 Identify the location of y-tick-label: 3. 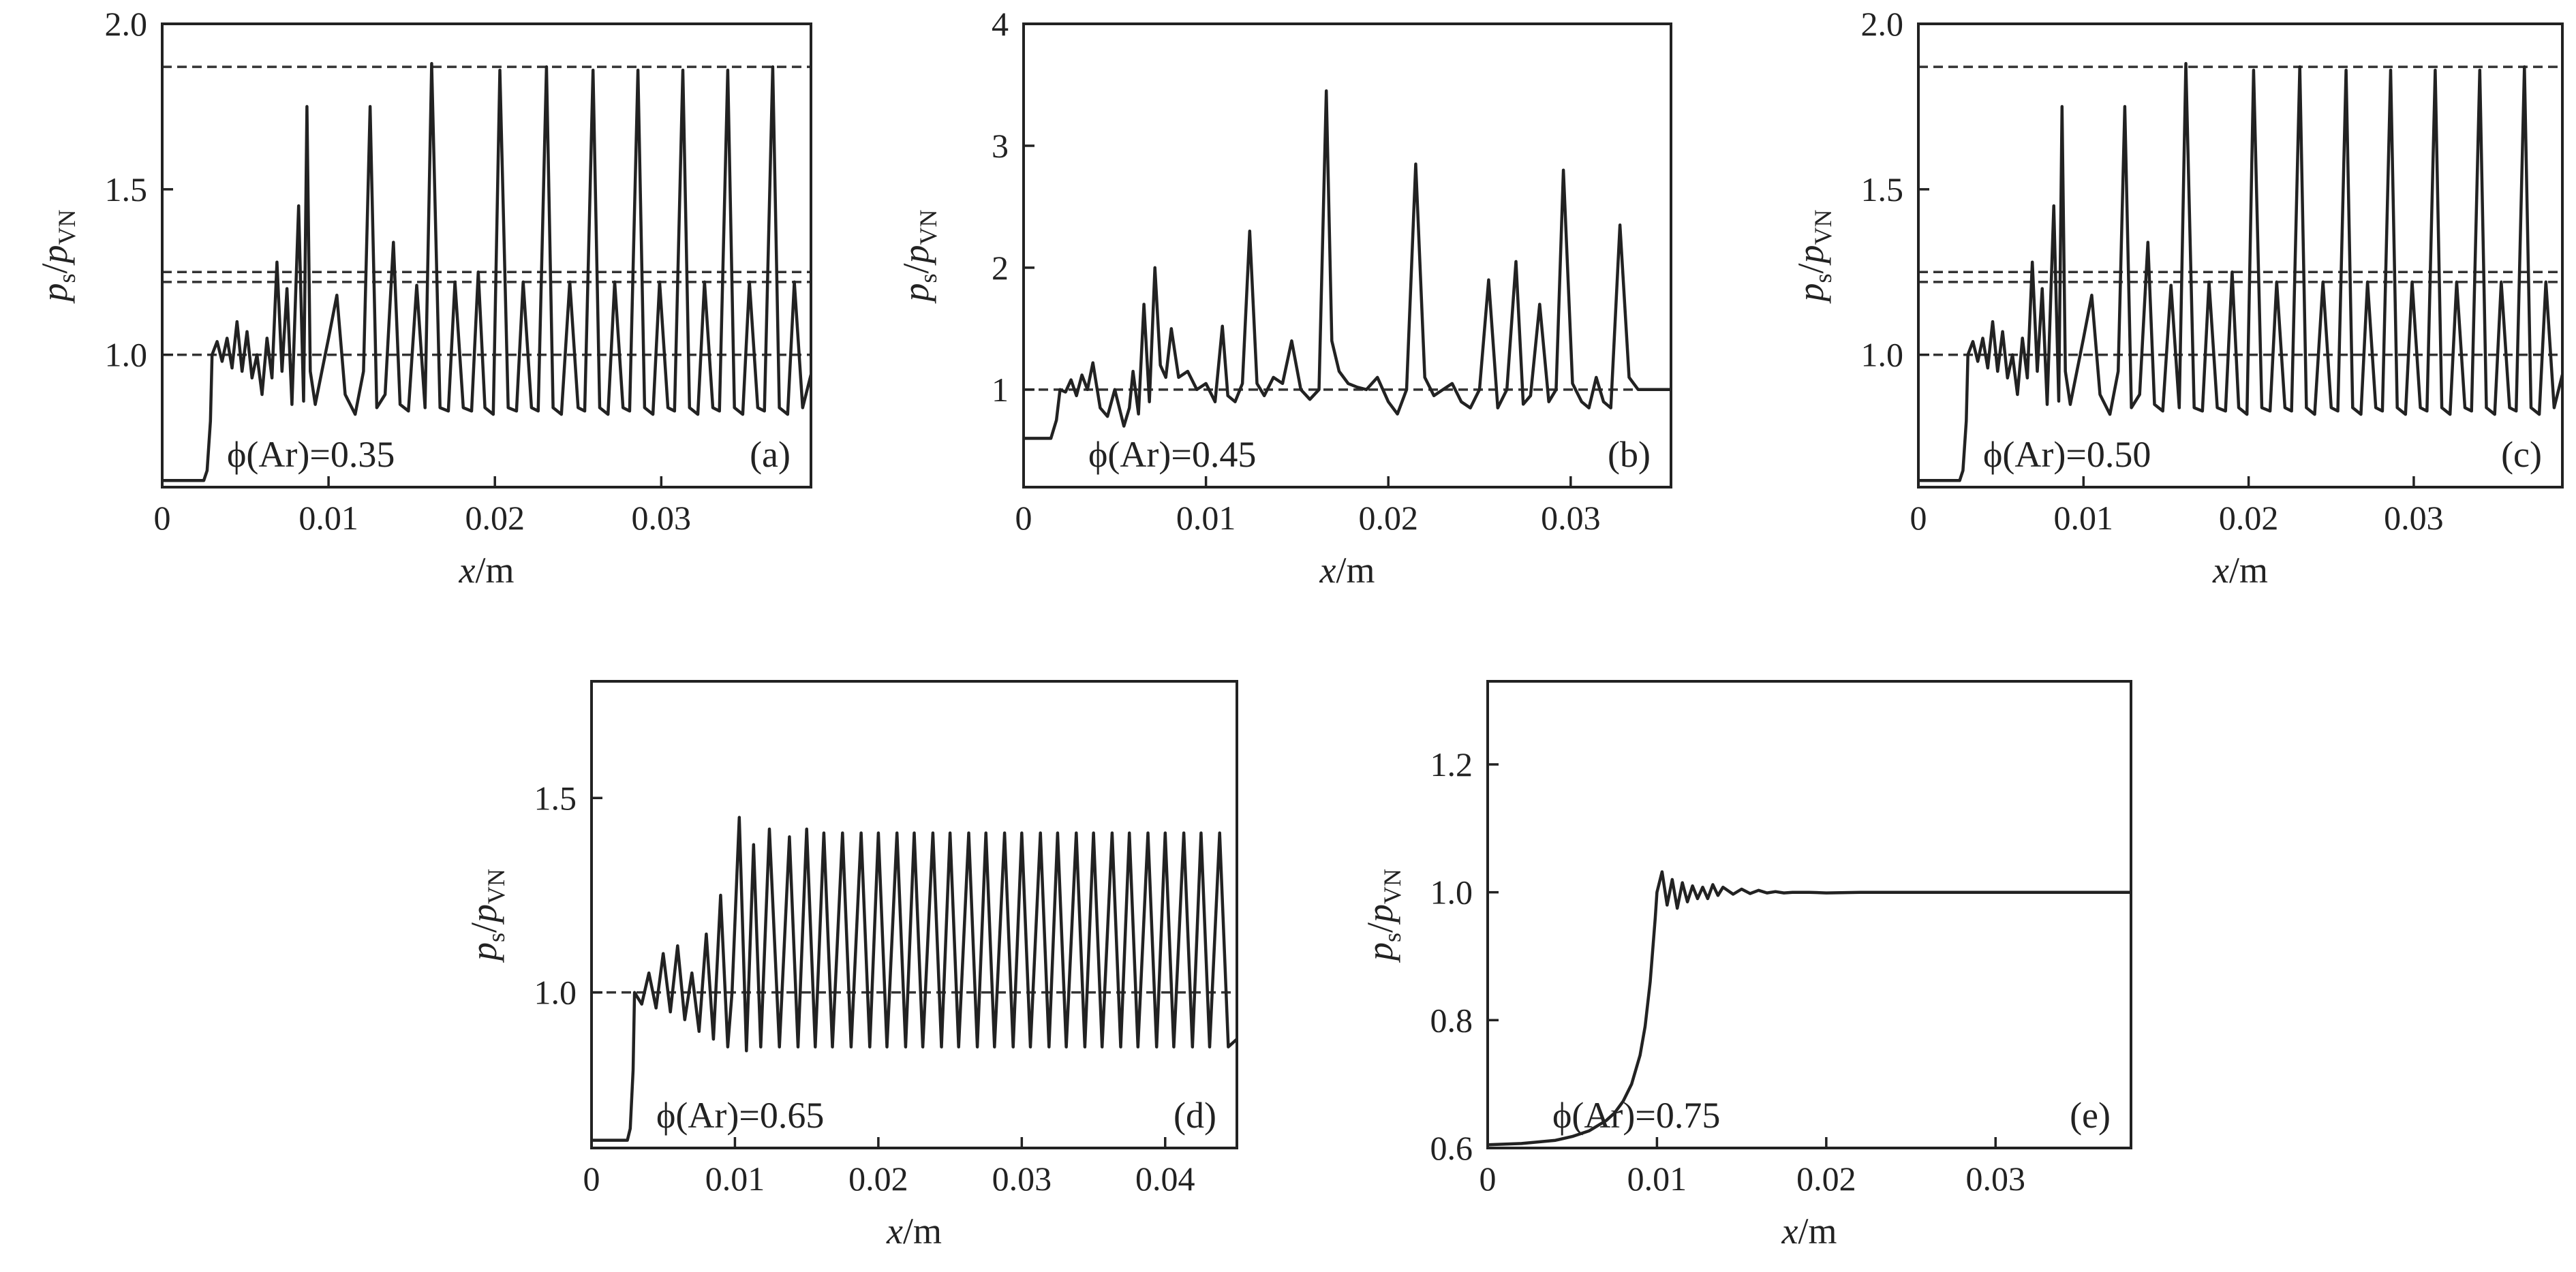
(1000, 146).